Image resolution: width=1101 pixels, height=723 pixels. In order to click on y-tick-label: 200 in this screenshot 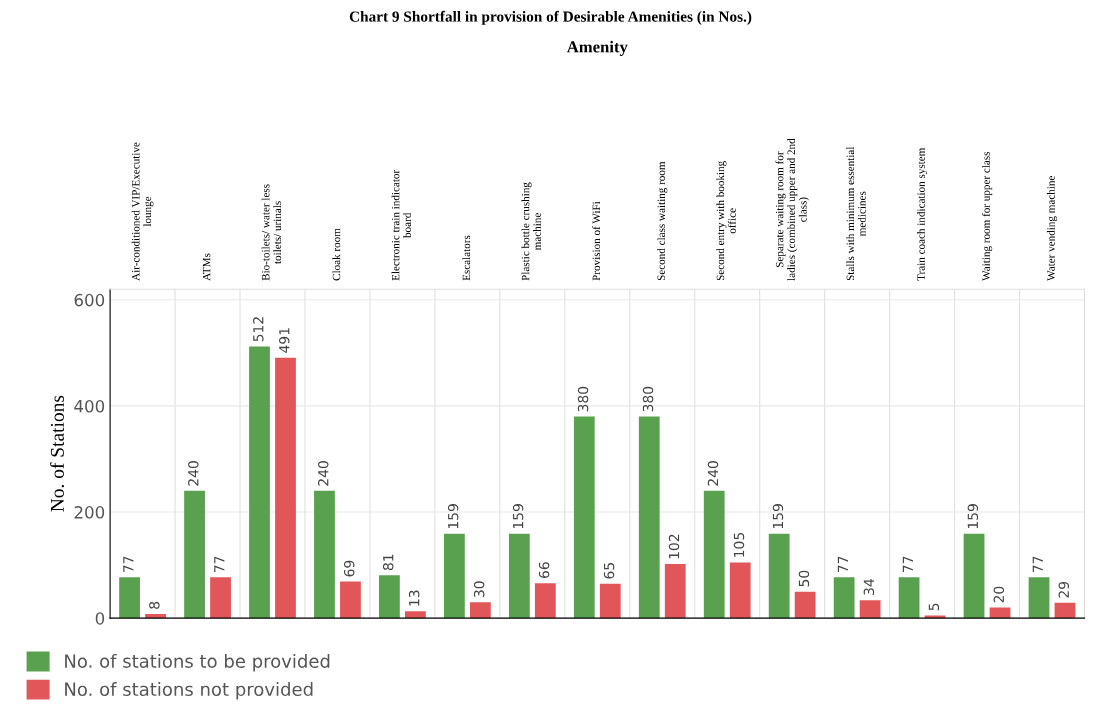, I will do `click(89, 512)`.